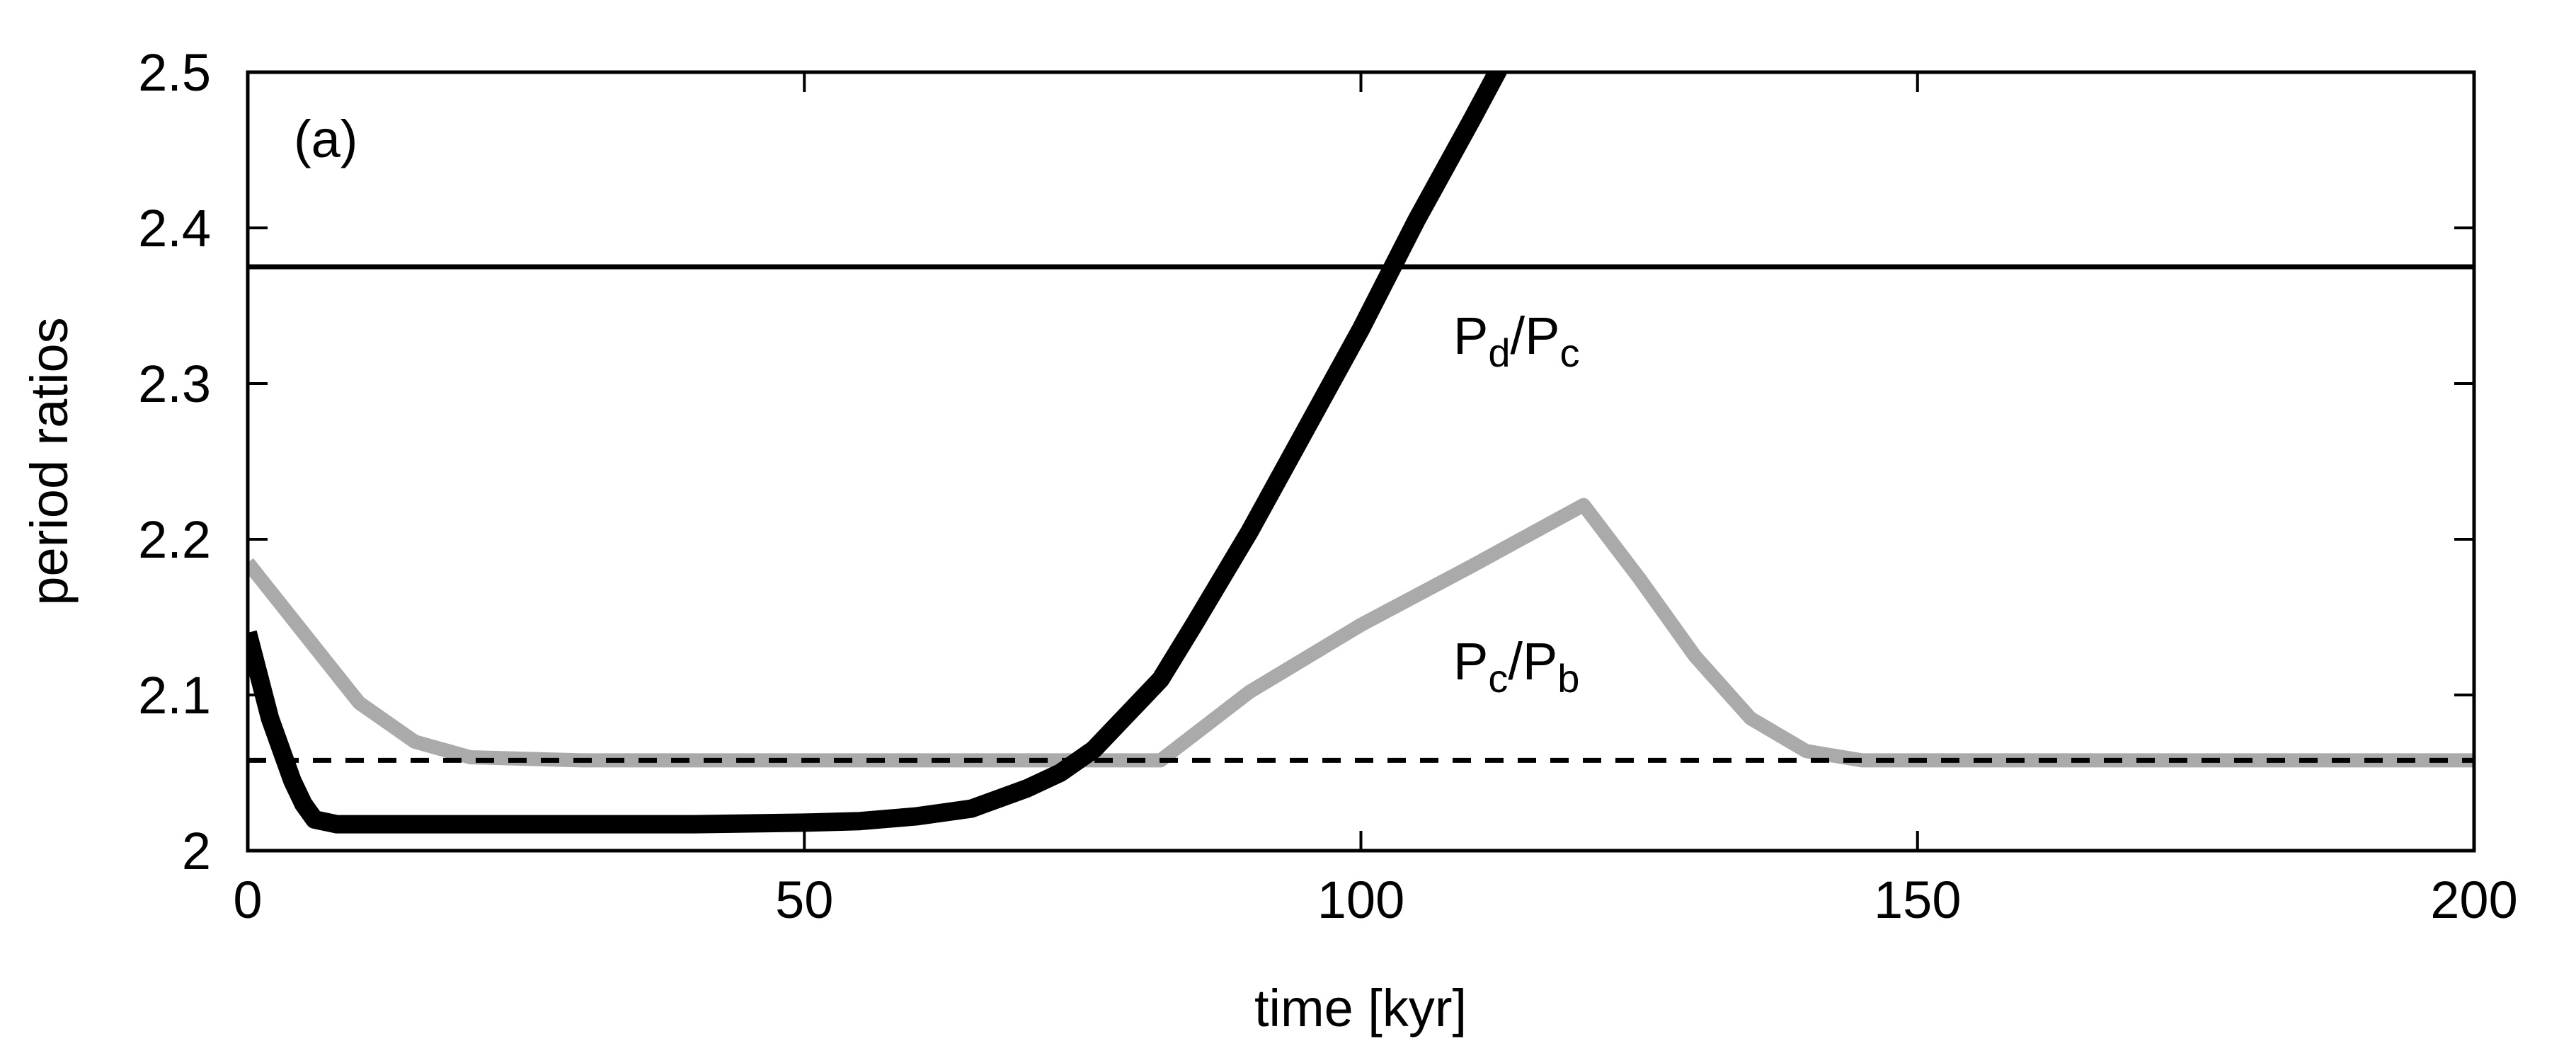  I want to click on x-tick-label: 100, so click(1360, 900).